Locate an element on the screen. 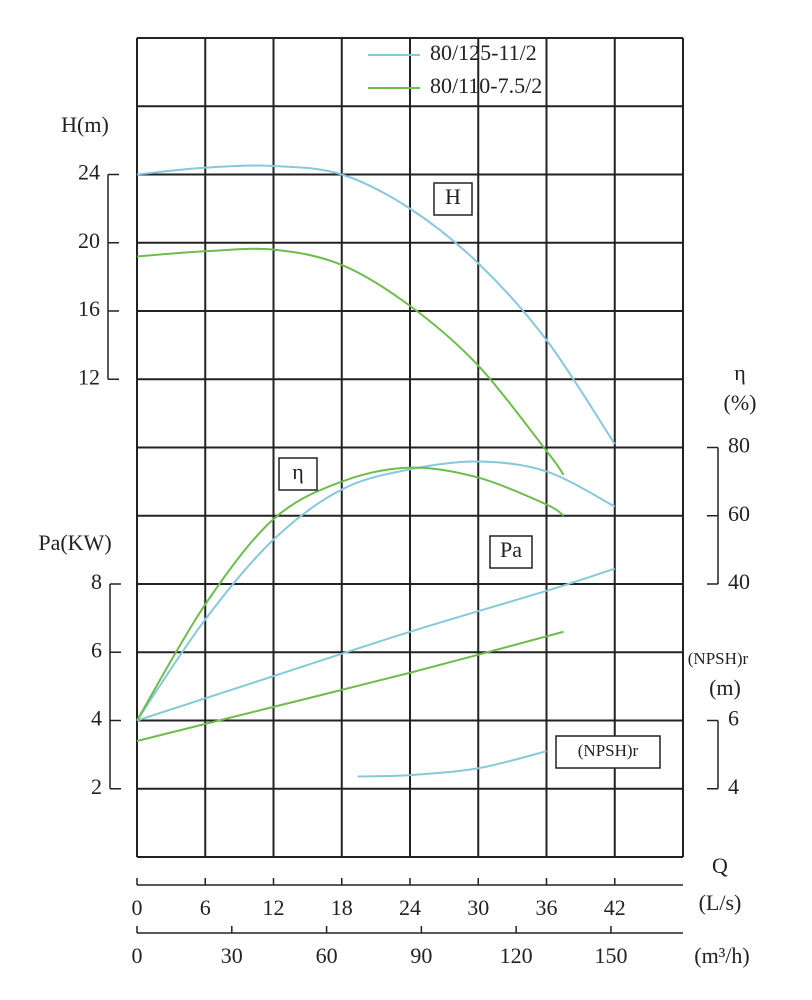  x-axis-tick-label: 18 is located at coordinates (342, 907).